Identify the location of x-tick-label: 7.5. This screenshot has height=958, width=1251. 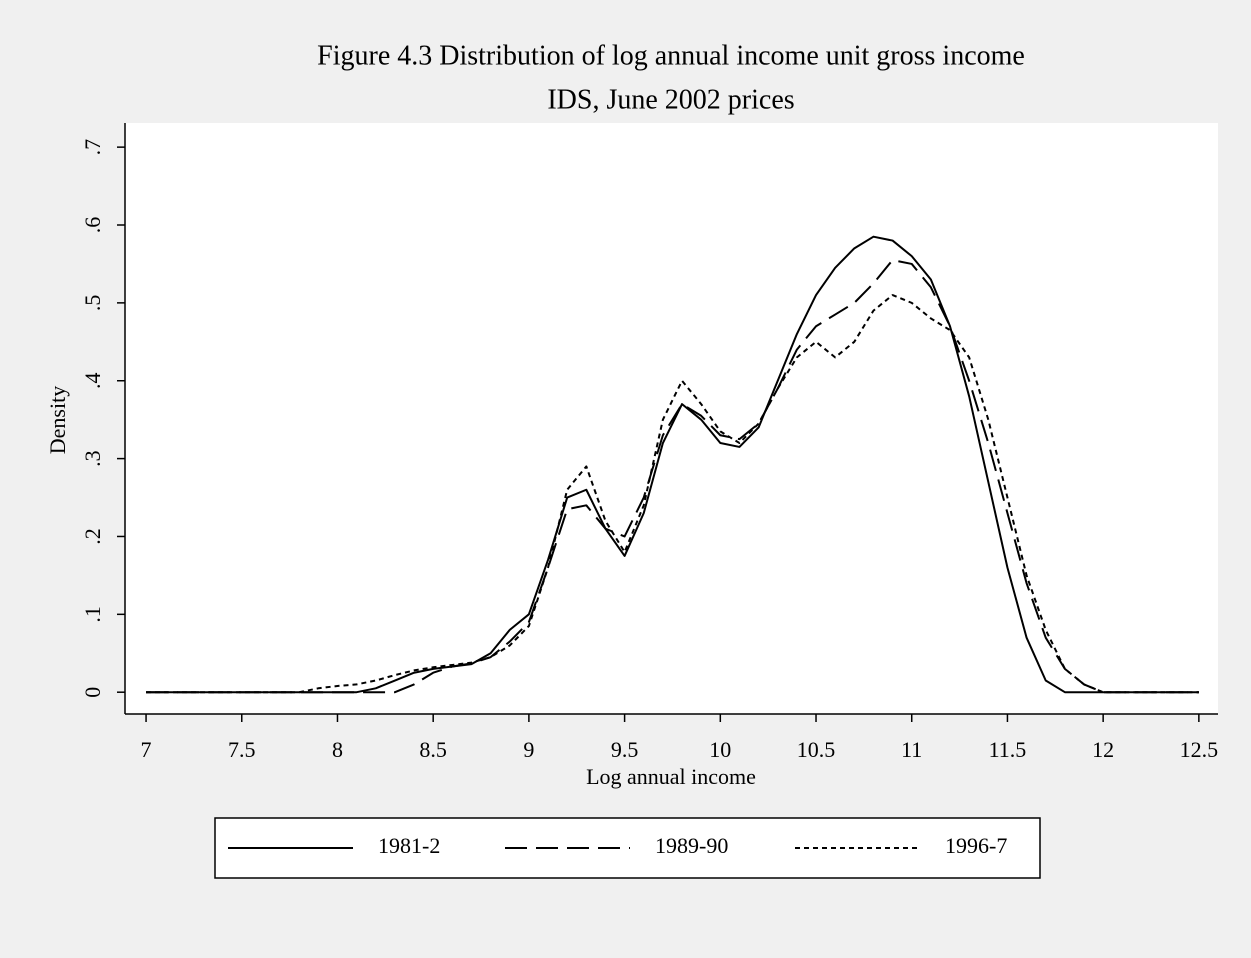
(242, 749).